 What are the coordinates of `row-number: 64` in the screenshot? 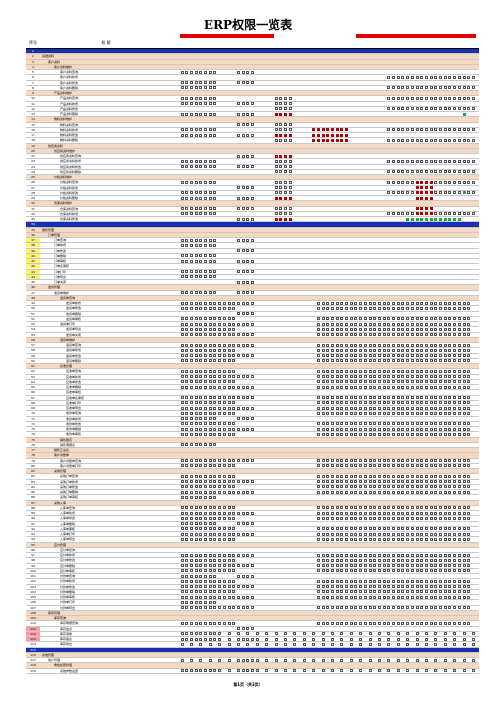 It's located at (33, 381).